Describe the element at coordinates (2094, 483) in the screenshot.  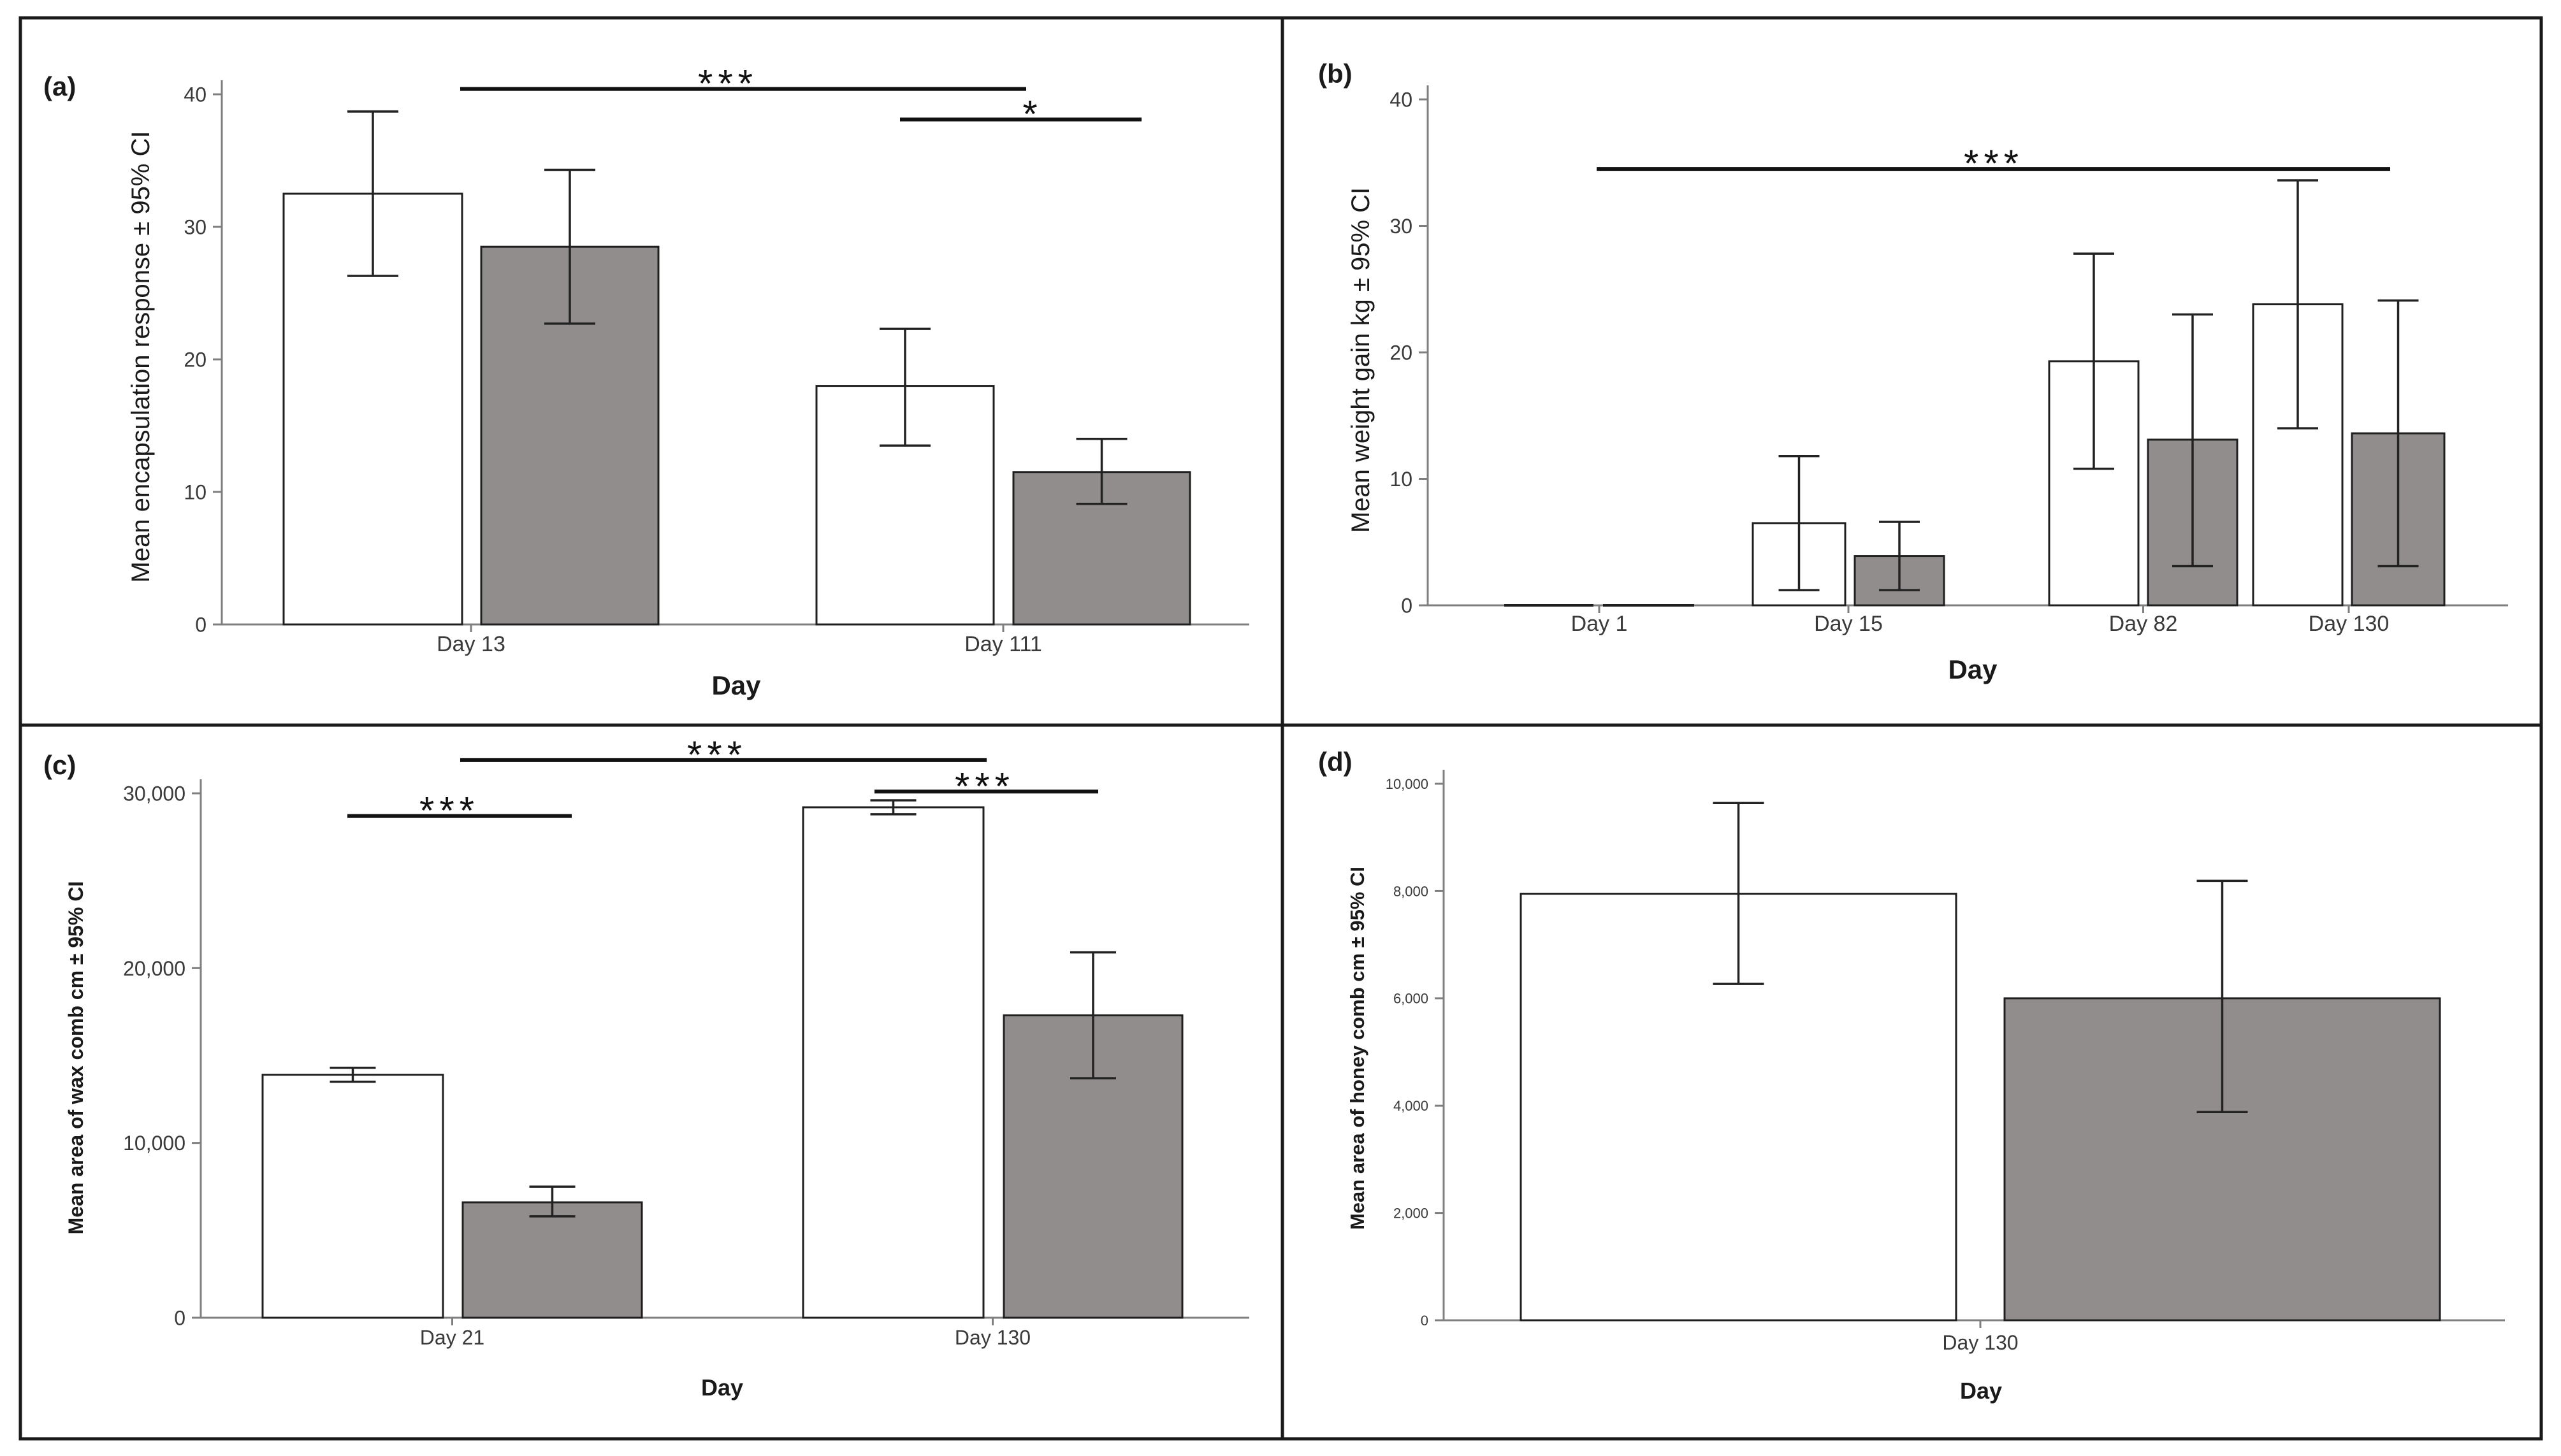
I see `panel-b-bar-open` at that location.